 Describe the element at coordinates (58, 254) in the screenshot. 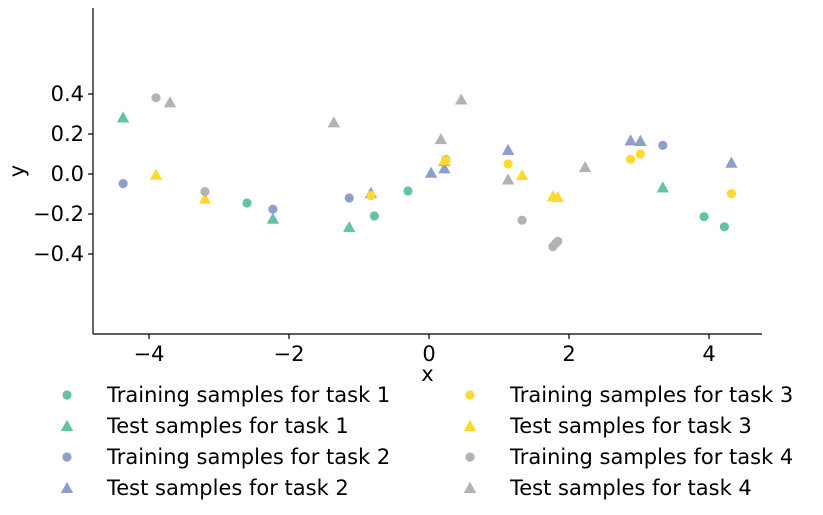

I see `y-tick-label: −0.4` at that location.